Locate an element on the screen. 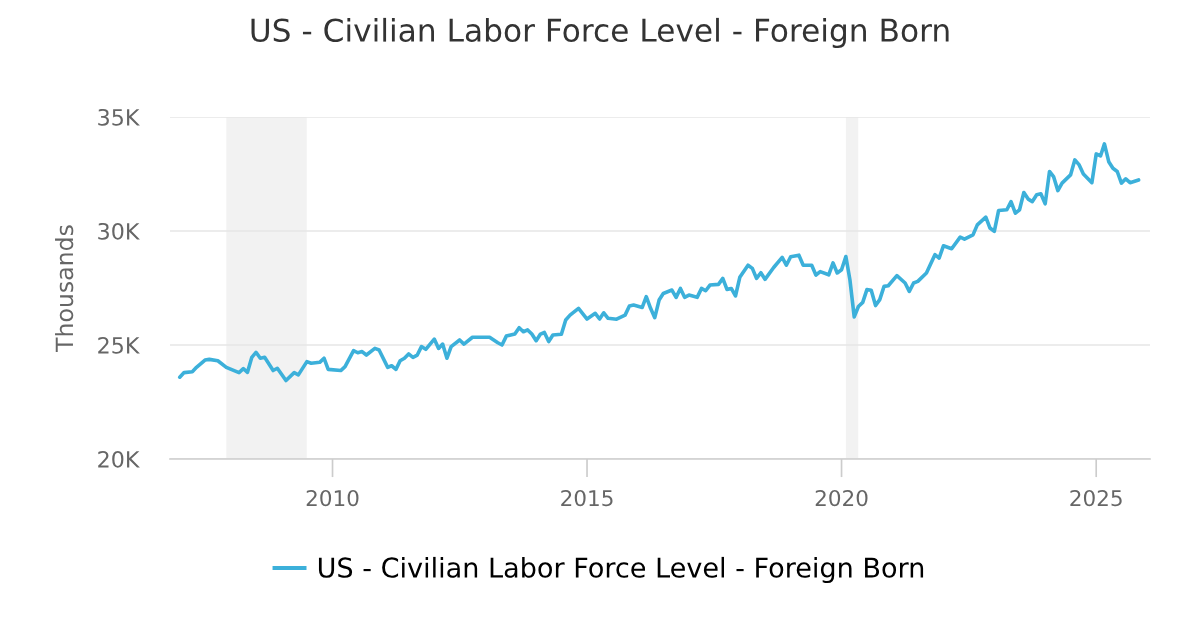 Image resolution: width=1200 pixels, height=630 pixels. y-tick-label: 20K is located at coordinates (119, 459).